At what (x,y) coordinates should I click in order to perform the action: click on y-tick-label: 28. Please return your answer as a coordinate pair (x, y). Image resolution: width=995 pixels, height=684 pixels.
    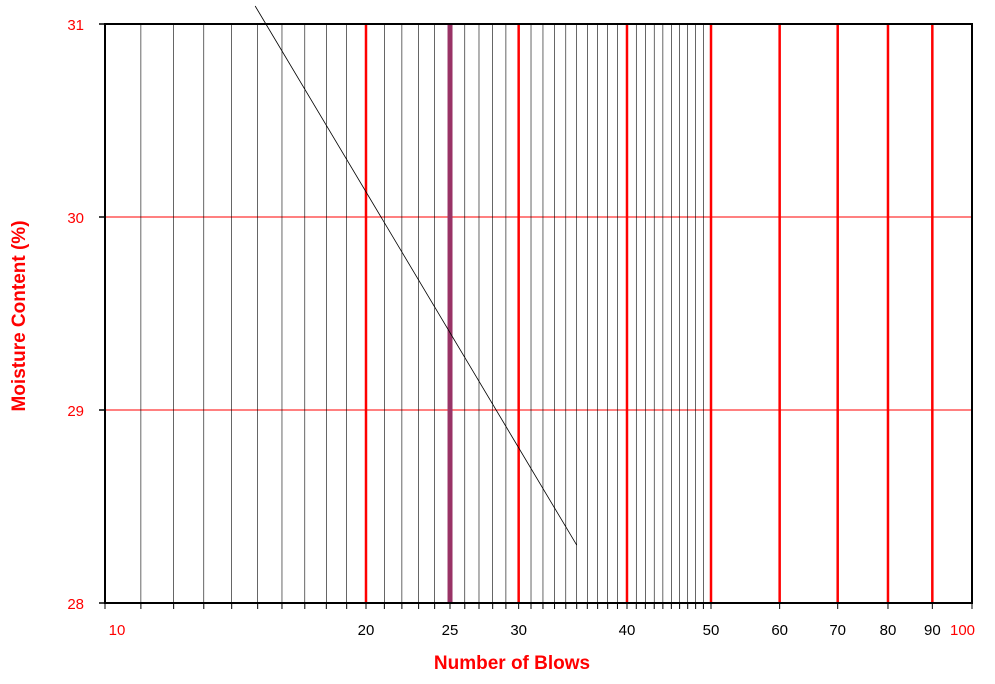
    Looking at the image, I should click on (75, 604).